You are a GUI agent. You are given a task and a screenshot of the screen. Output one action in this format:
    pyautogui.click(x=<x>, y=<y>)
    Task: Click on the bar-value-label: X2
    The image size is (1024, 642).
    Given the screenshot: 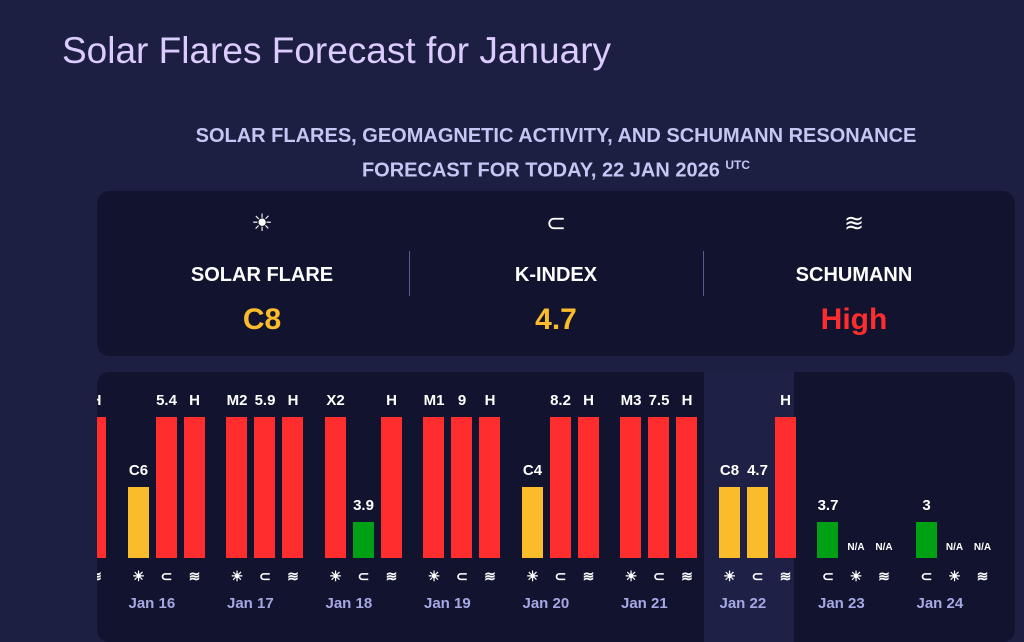 What is the action you would take?
    pyautogui.click(x=335, y=400)
    